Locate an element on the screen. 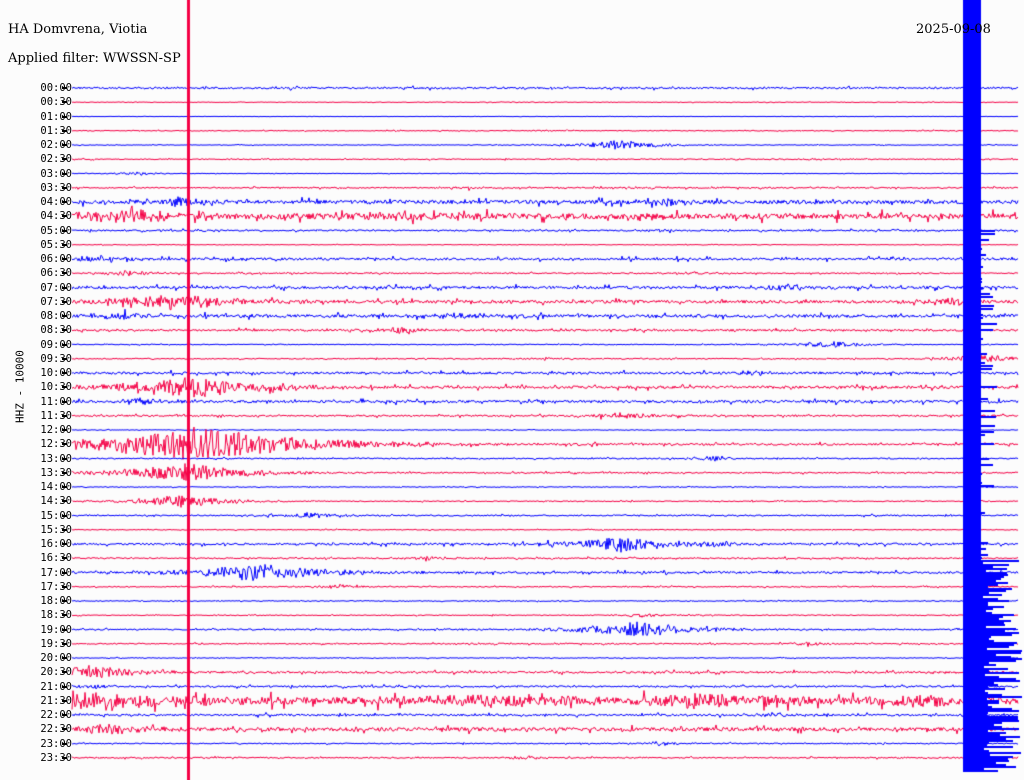  time-axis-label: 10:00 is located at coordinates (56, 373).